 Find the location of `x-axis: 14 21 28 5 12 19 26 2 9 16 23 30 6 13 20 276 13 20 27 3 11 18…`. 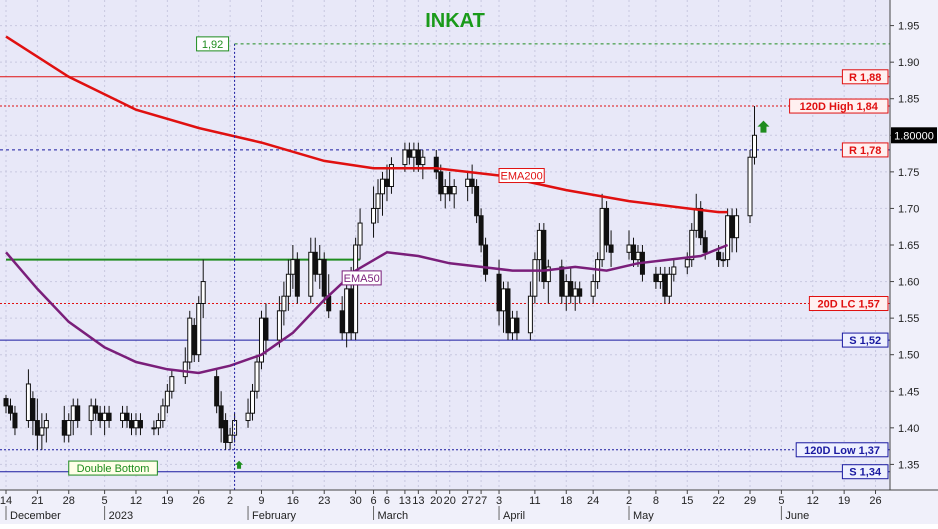

x-axis: 14 21 28 5 12 19 26 2 9 16 23 30 6 13 20 276 13 20 27 3 11 18… is located at coordinates (441, 506).